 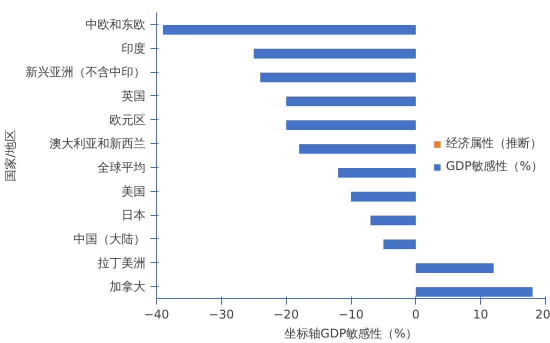 I want to click on y-tick-label: 拉丁美洲, so click(x=122, y=263).